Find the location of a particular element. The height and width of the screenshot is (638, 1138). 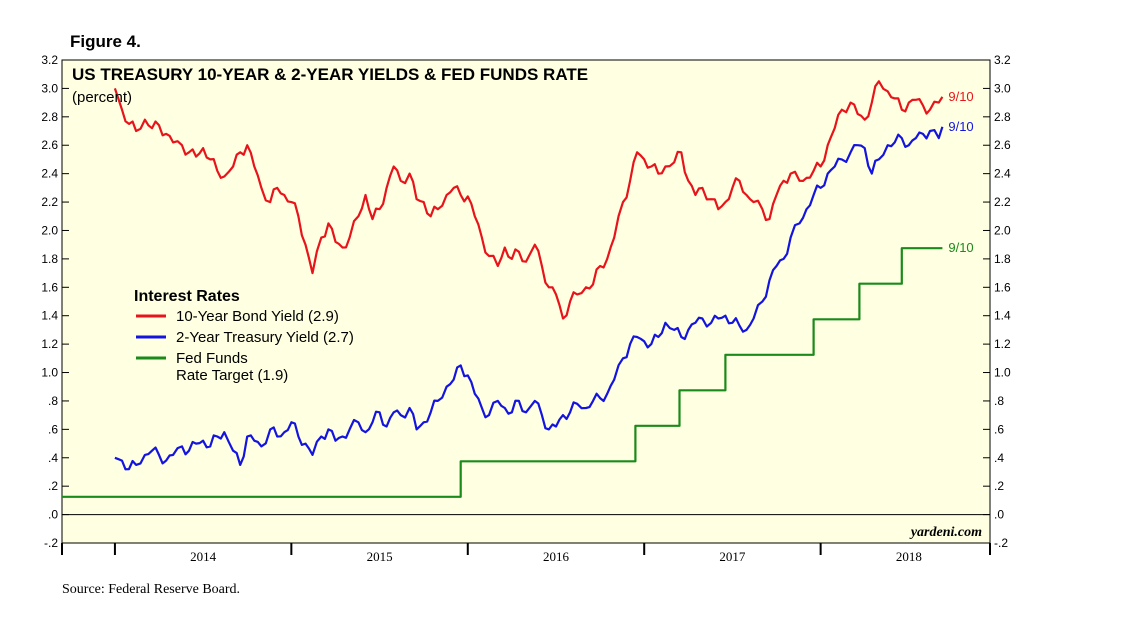

y-tick-label-right: .4 is located at coordinates (999, 458).